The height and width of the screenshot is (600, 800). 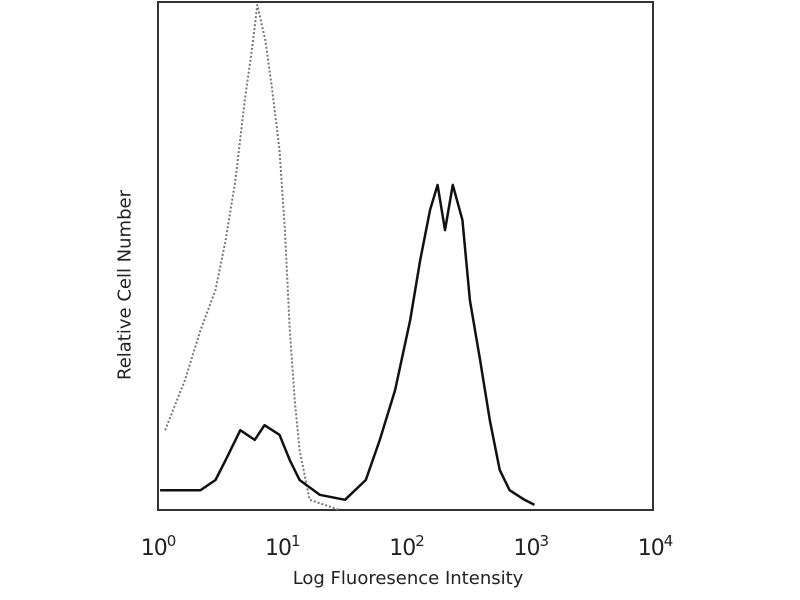 What do you see at coordinates (408, 578) in the screenshot?
I see `x-axis-label: Log Fluoresence Intensity` at bounding box center [408, 578].